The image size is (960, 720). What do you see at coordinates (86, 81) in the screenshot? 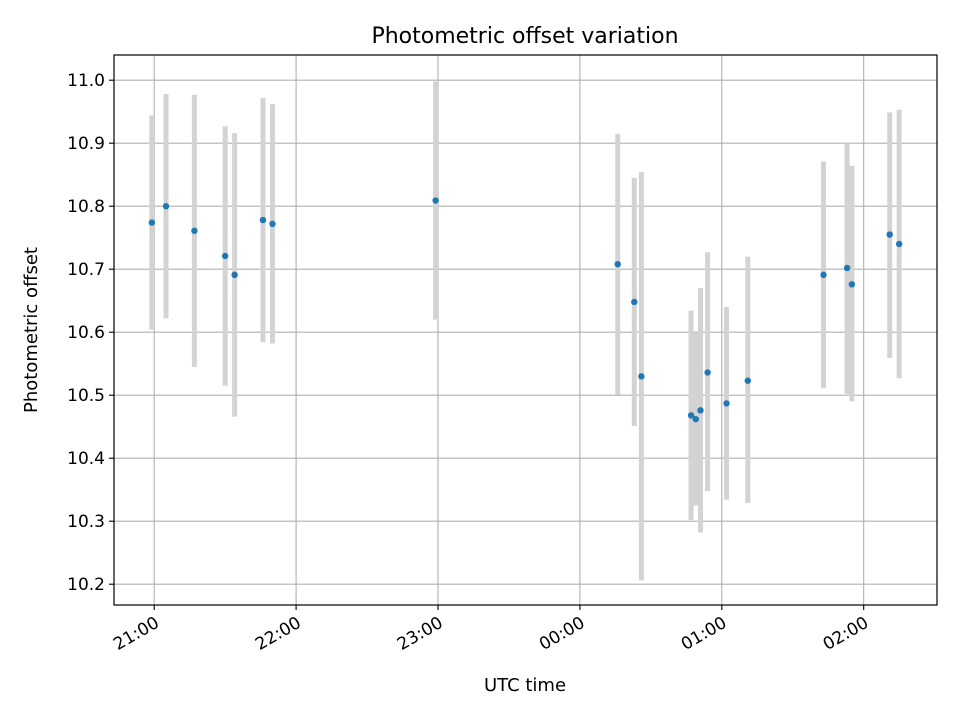
I see `y-tick-label: 11.0` at bounding box center [86, 81].